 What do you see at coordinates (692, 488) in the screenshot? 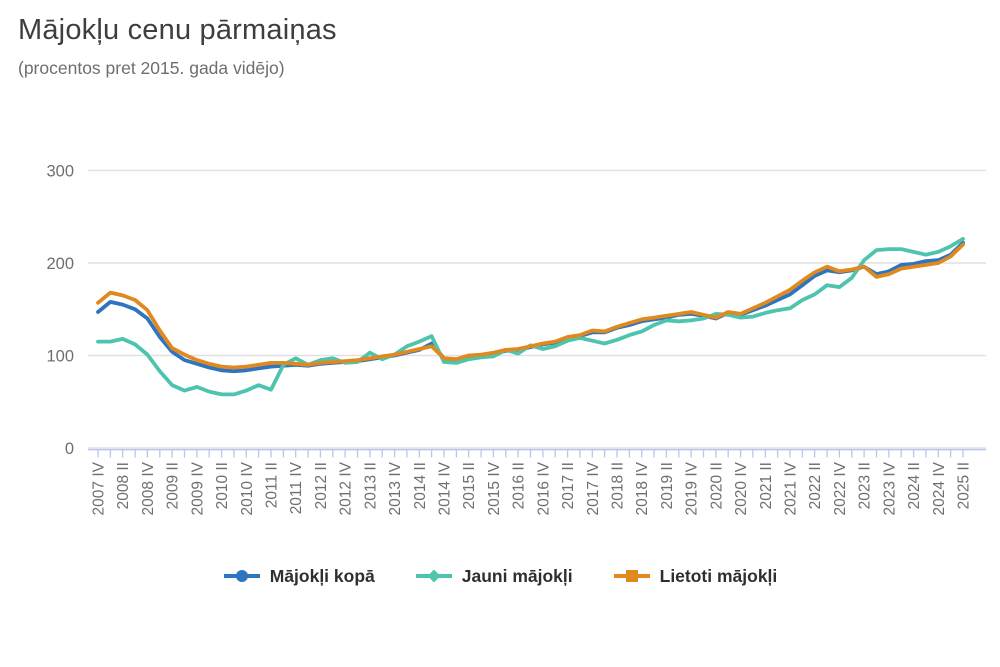
I see `x-axis-label: 2019 IV` at bounding box center [692, 488].